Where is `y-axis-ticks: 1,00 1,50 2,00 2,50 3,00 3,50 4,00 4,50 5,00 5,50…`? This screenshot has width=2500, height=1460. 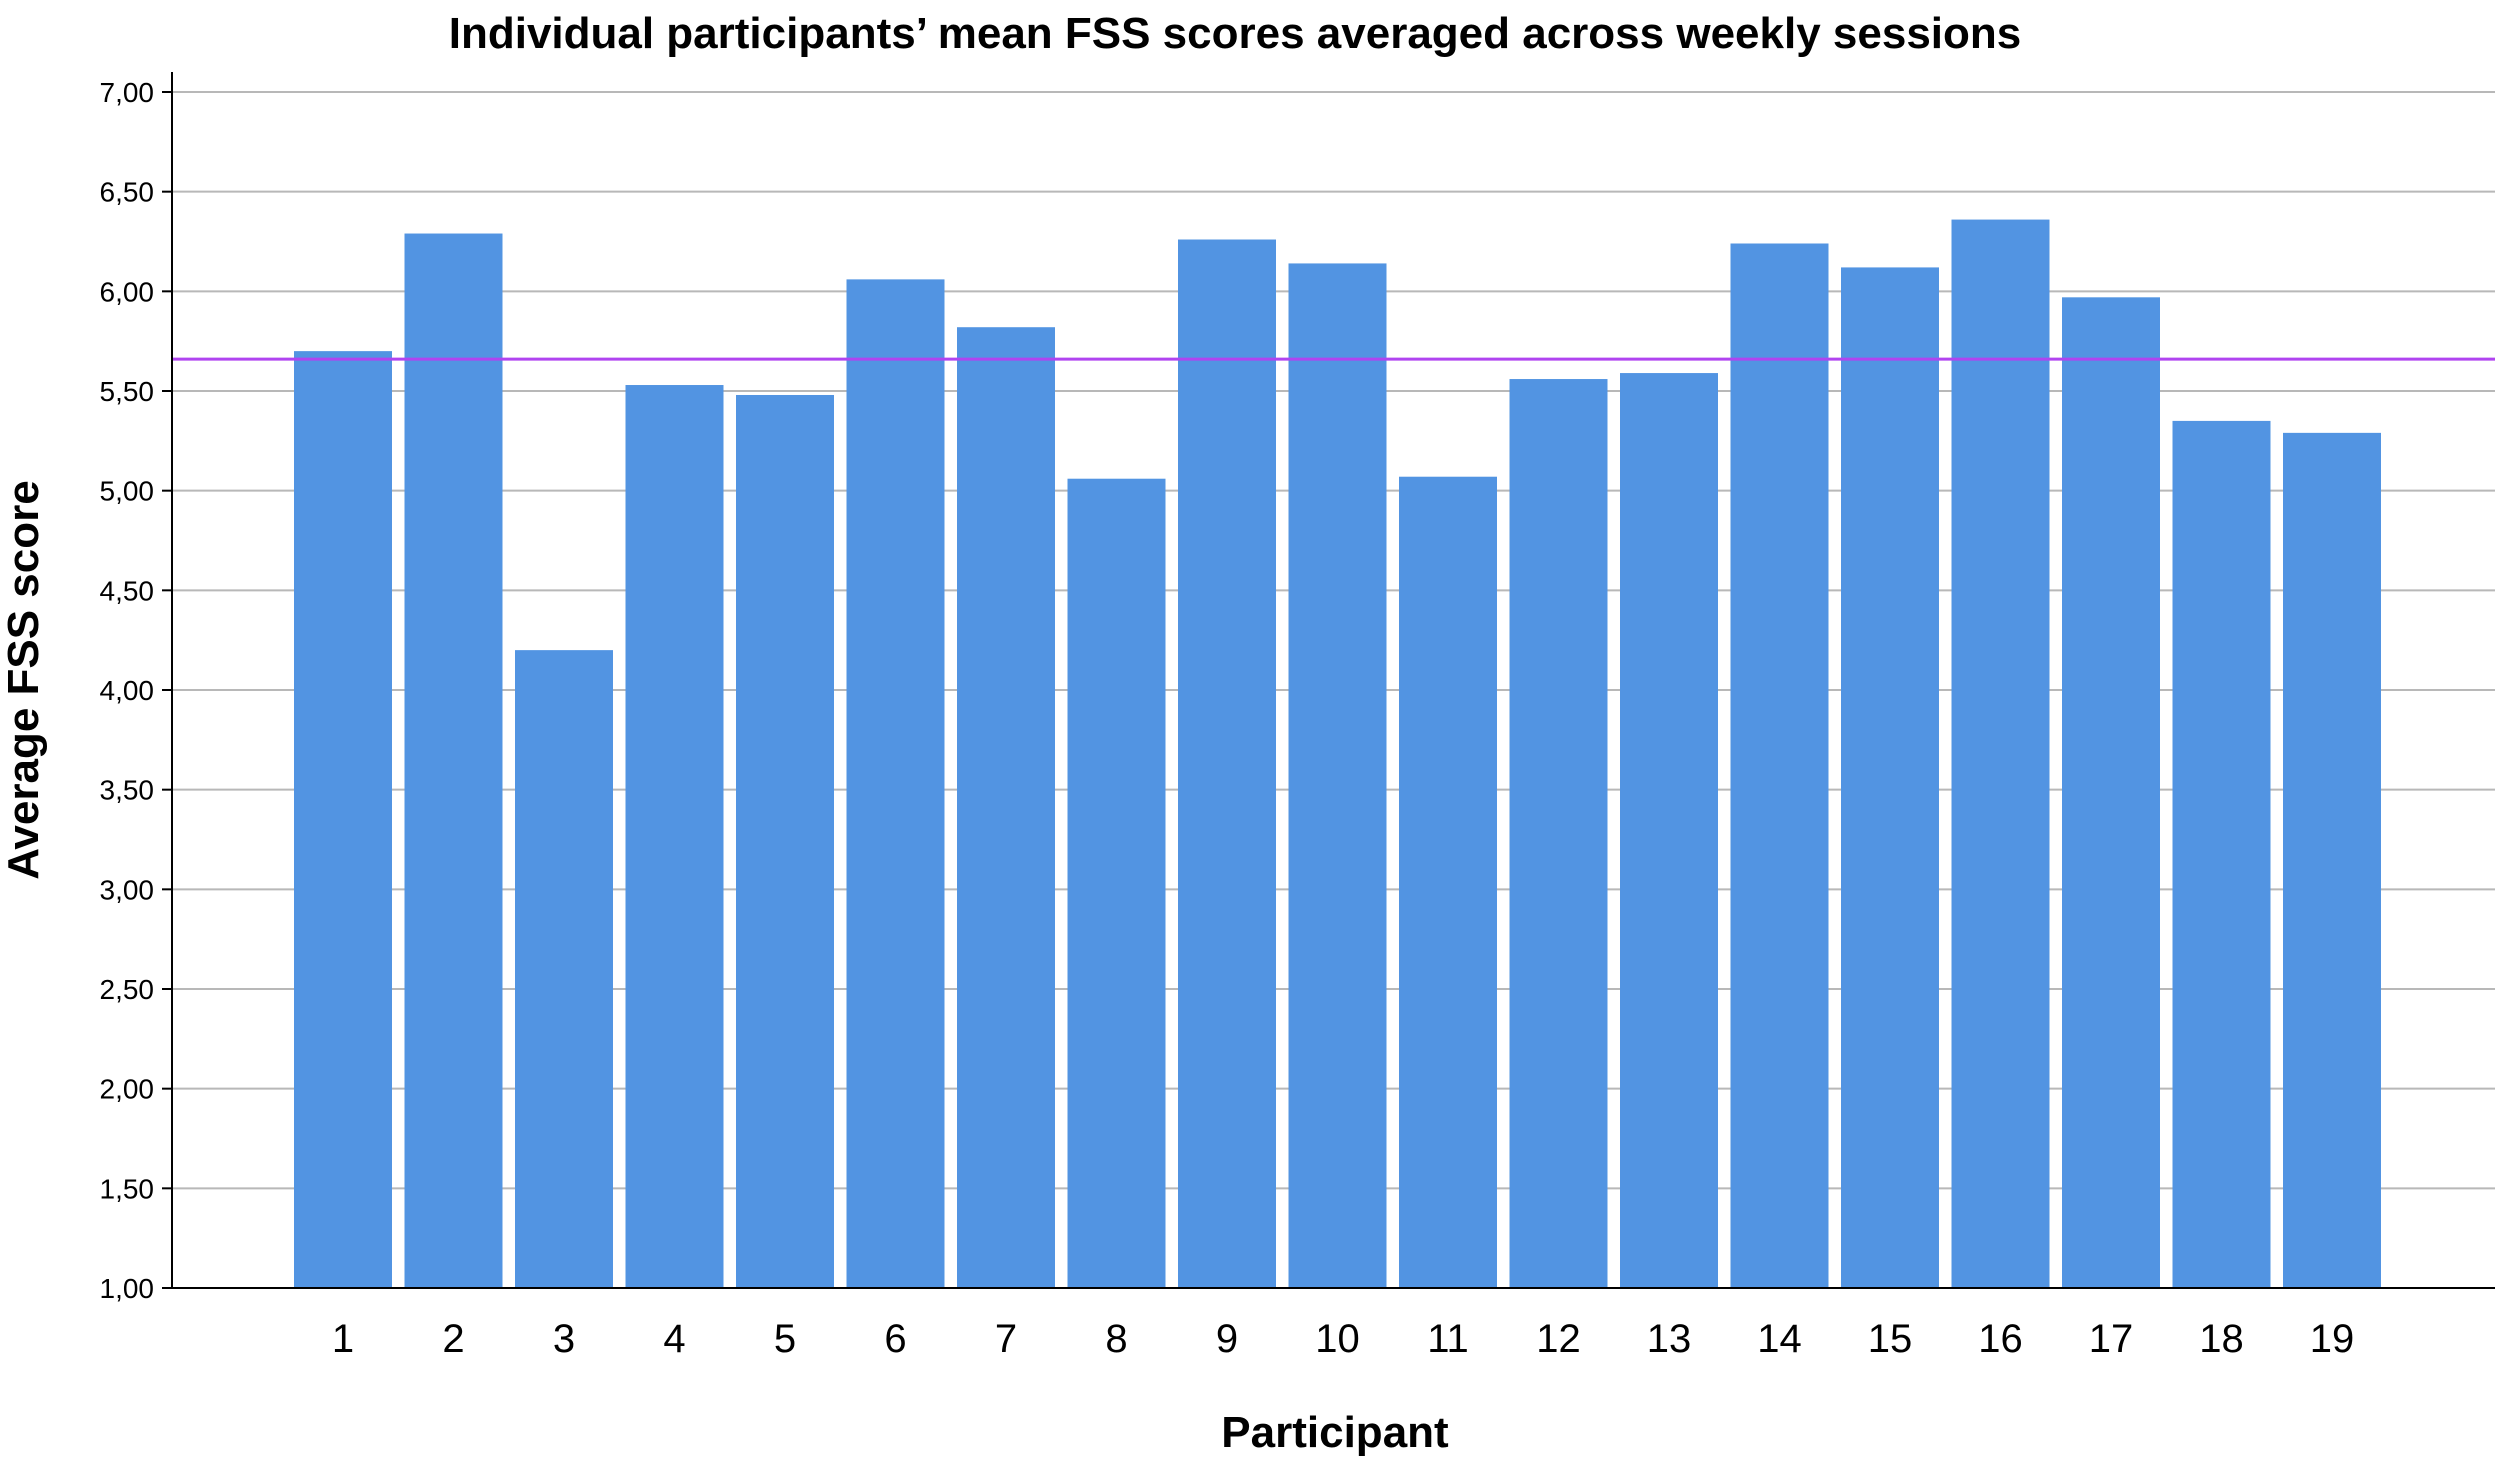
y-axis-ticks: 1,00 1,50 2,00 2,50 3,00 3,50 4,00 4,50 5,00 5,50… is located at coordinates (136, 690).